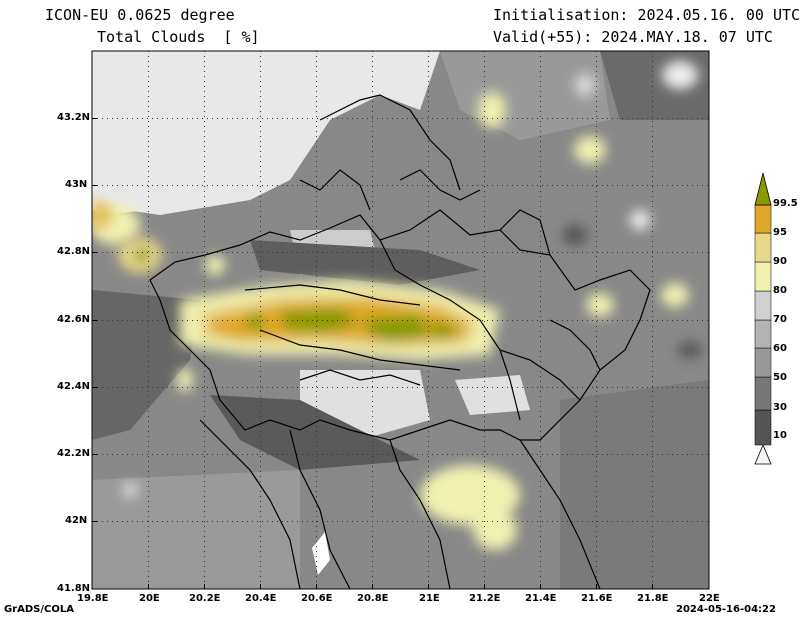 The height and width of the screenshot is (618, 800). I want to click on colorbar-label: 95, so click(780, 232).